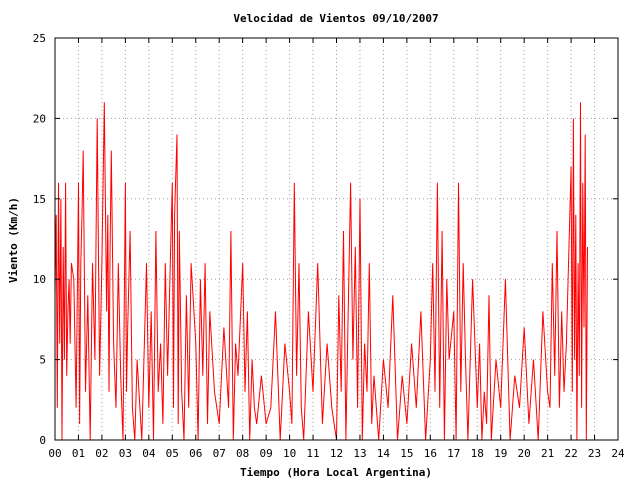 This screenshot has width=640, height=480. I want to click on y-tick-label: 25, so click(39, 38).